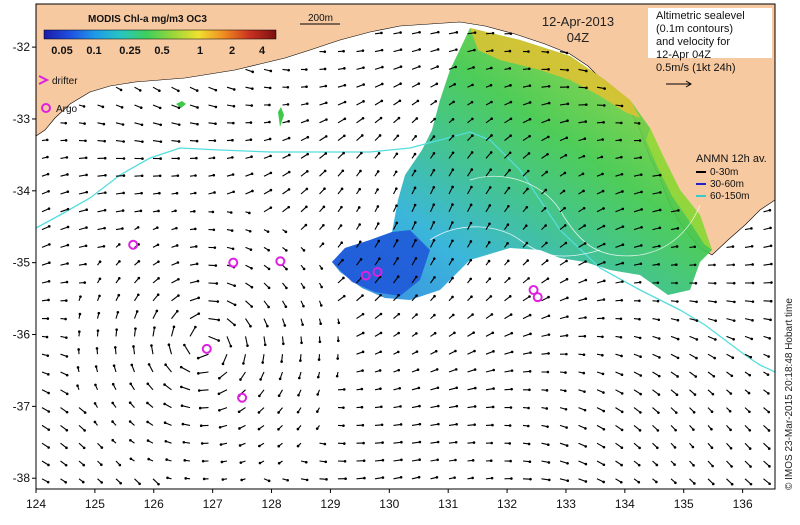 The width and height of the screenshot is (800, 525). Describe the element at coordinates (743, 504) in the screenshot. I see `x-tick-label: 136` at that location.